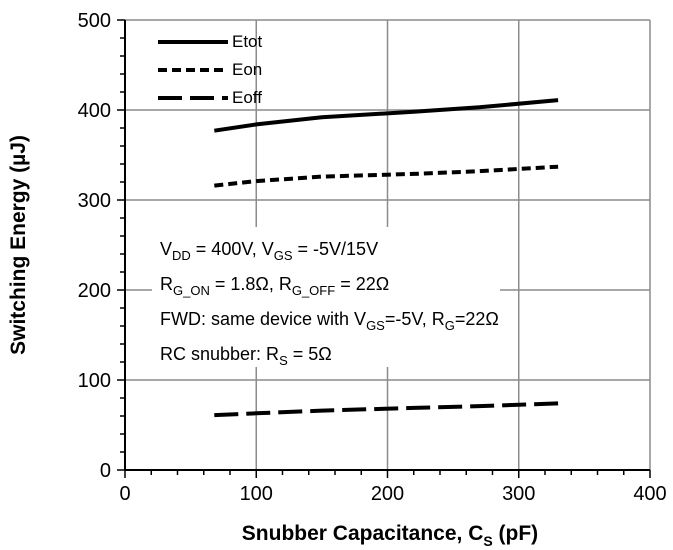 Image resolution: width=673 pixels, height=550 pixels. Describe the element at coordinates (210, 69) in the screenshot. I see `legend: Etot Eon Eoff` at that location.